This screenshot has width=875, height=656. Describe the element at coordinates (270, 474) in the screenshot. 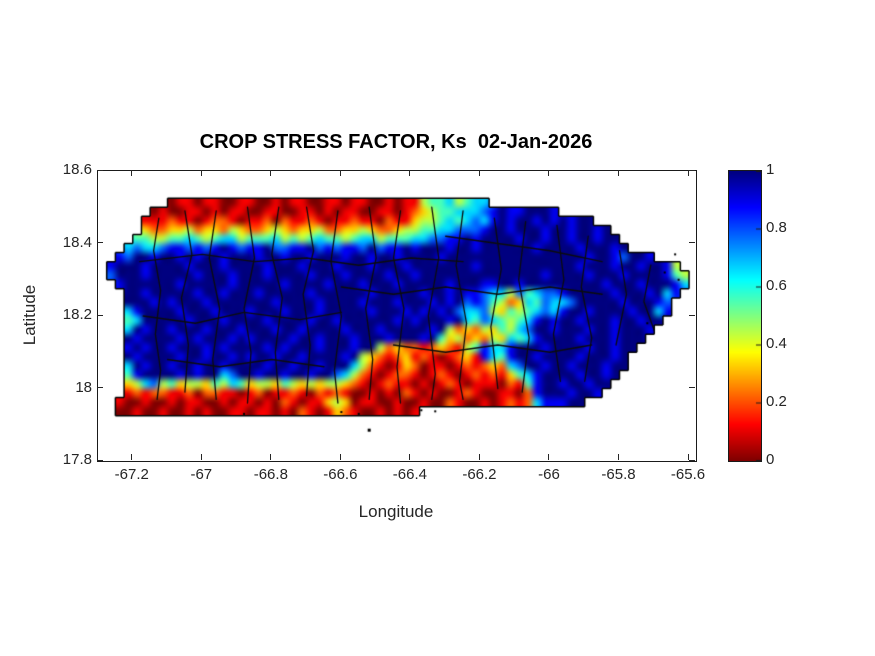

I see `x-tick-label: -66.8` at that location.